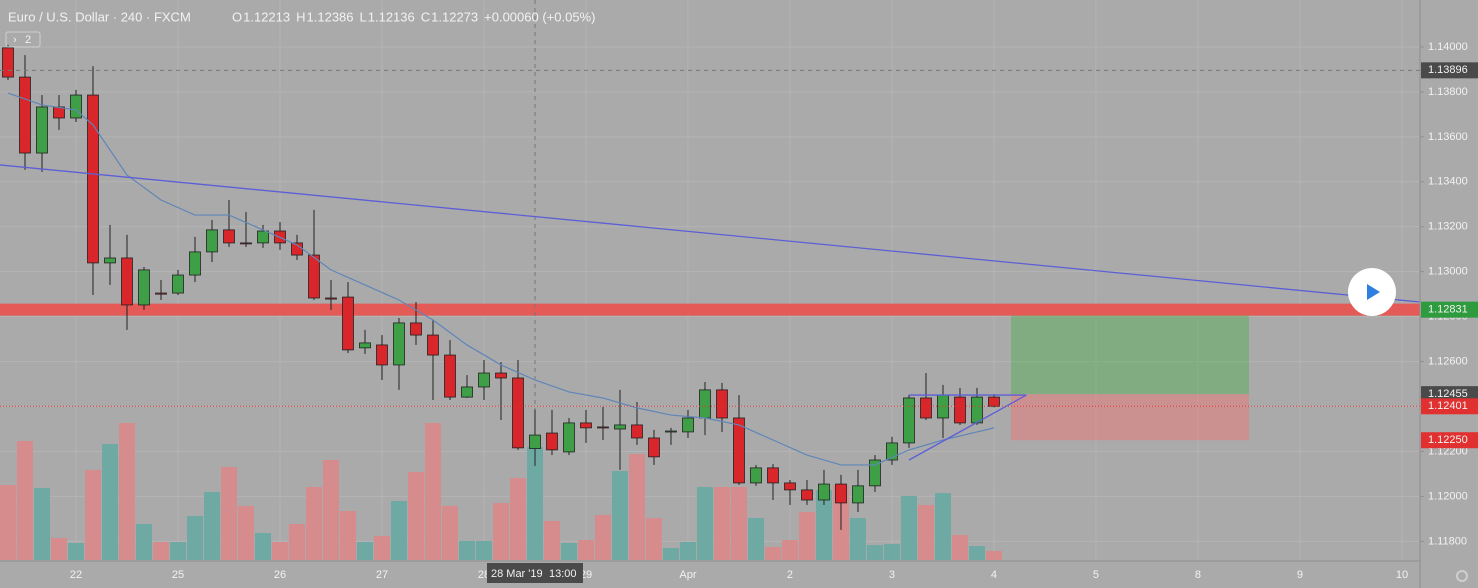 Image resolution: width=1478 pixels, height=588 pixels. I want to click on settings, so click(1462, 576).